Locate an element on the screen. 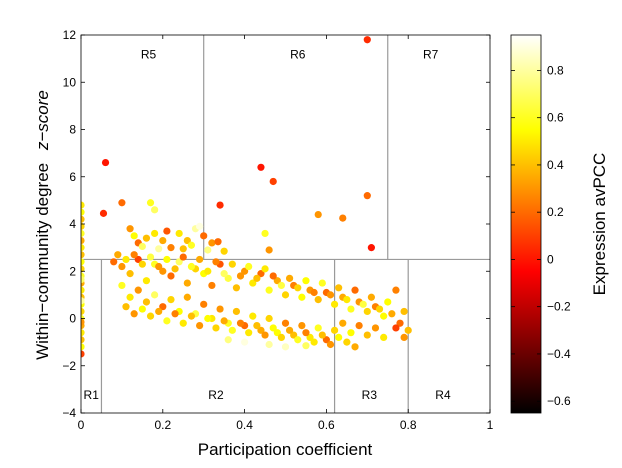  y-tick-label: 10 is located at coordinates (70, 82).